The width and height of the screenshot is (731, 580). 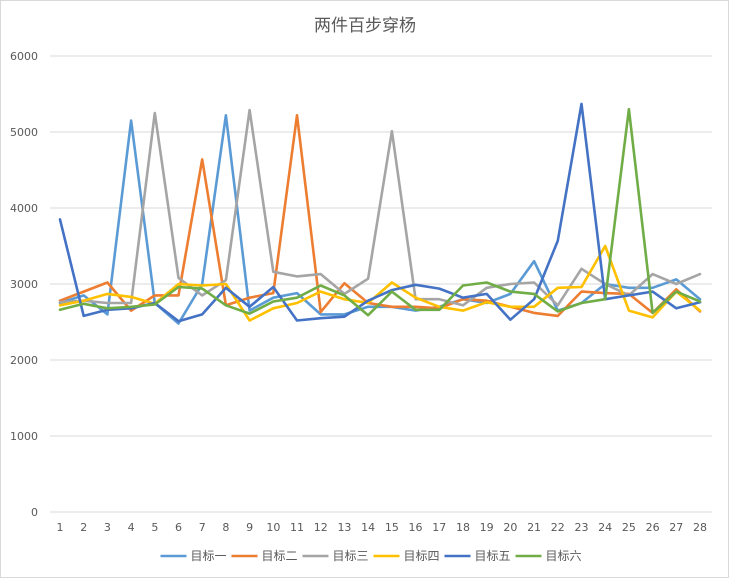 I want to click on y-tick-label: 5000, so click(x=24, y=132).